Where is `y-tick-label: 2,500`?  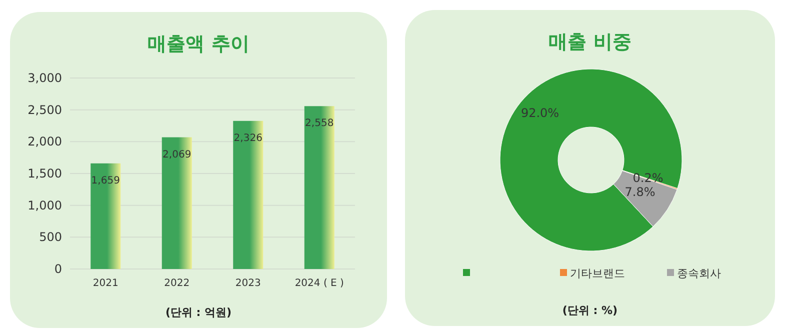 y-tick-label: 2,500 is located at coordinates (45, 109).